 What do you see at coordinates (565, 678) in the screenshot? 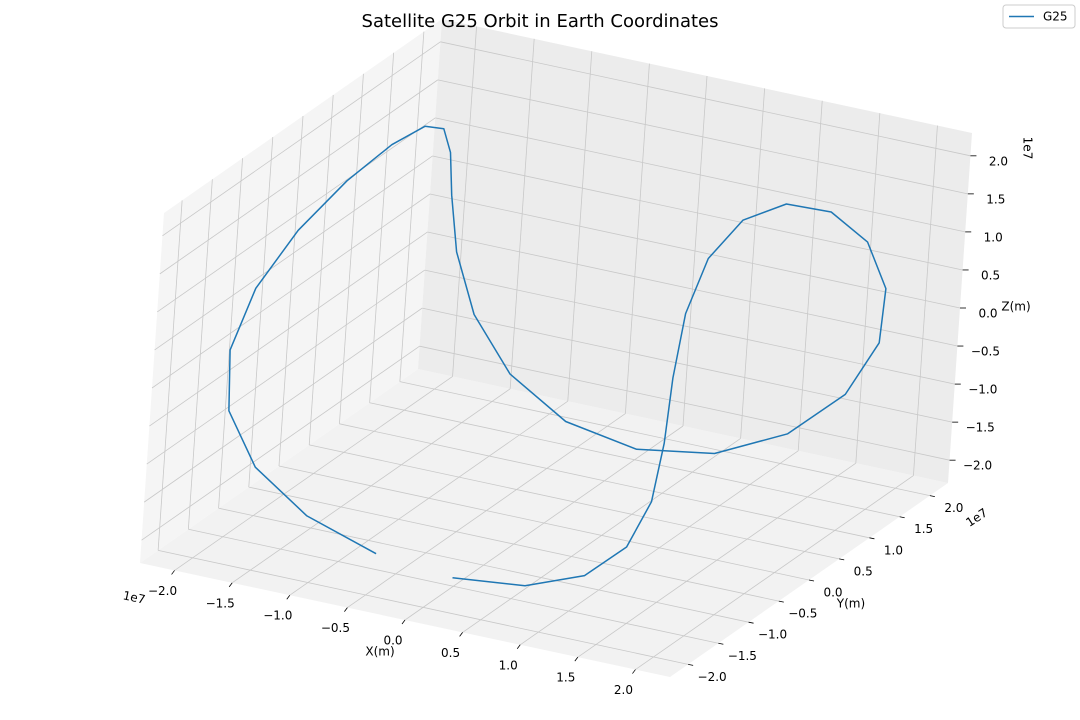
I see `x-tick-label: 1.5` at bounding box center [565, 678].